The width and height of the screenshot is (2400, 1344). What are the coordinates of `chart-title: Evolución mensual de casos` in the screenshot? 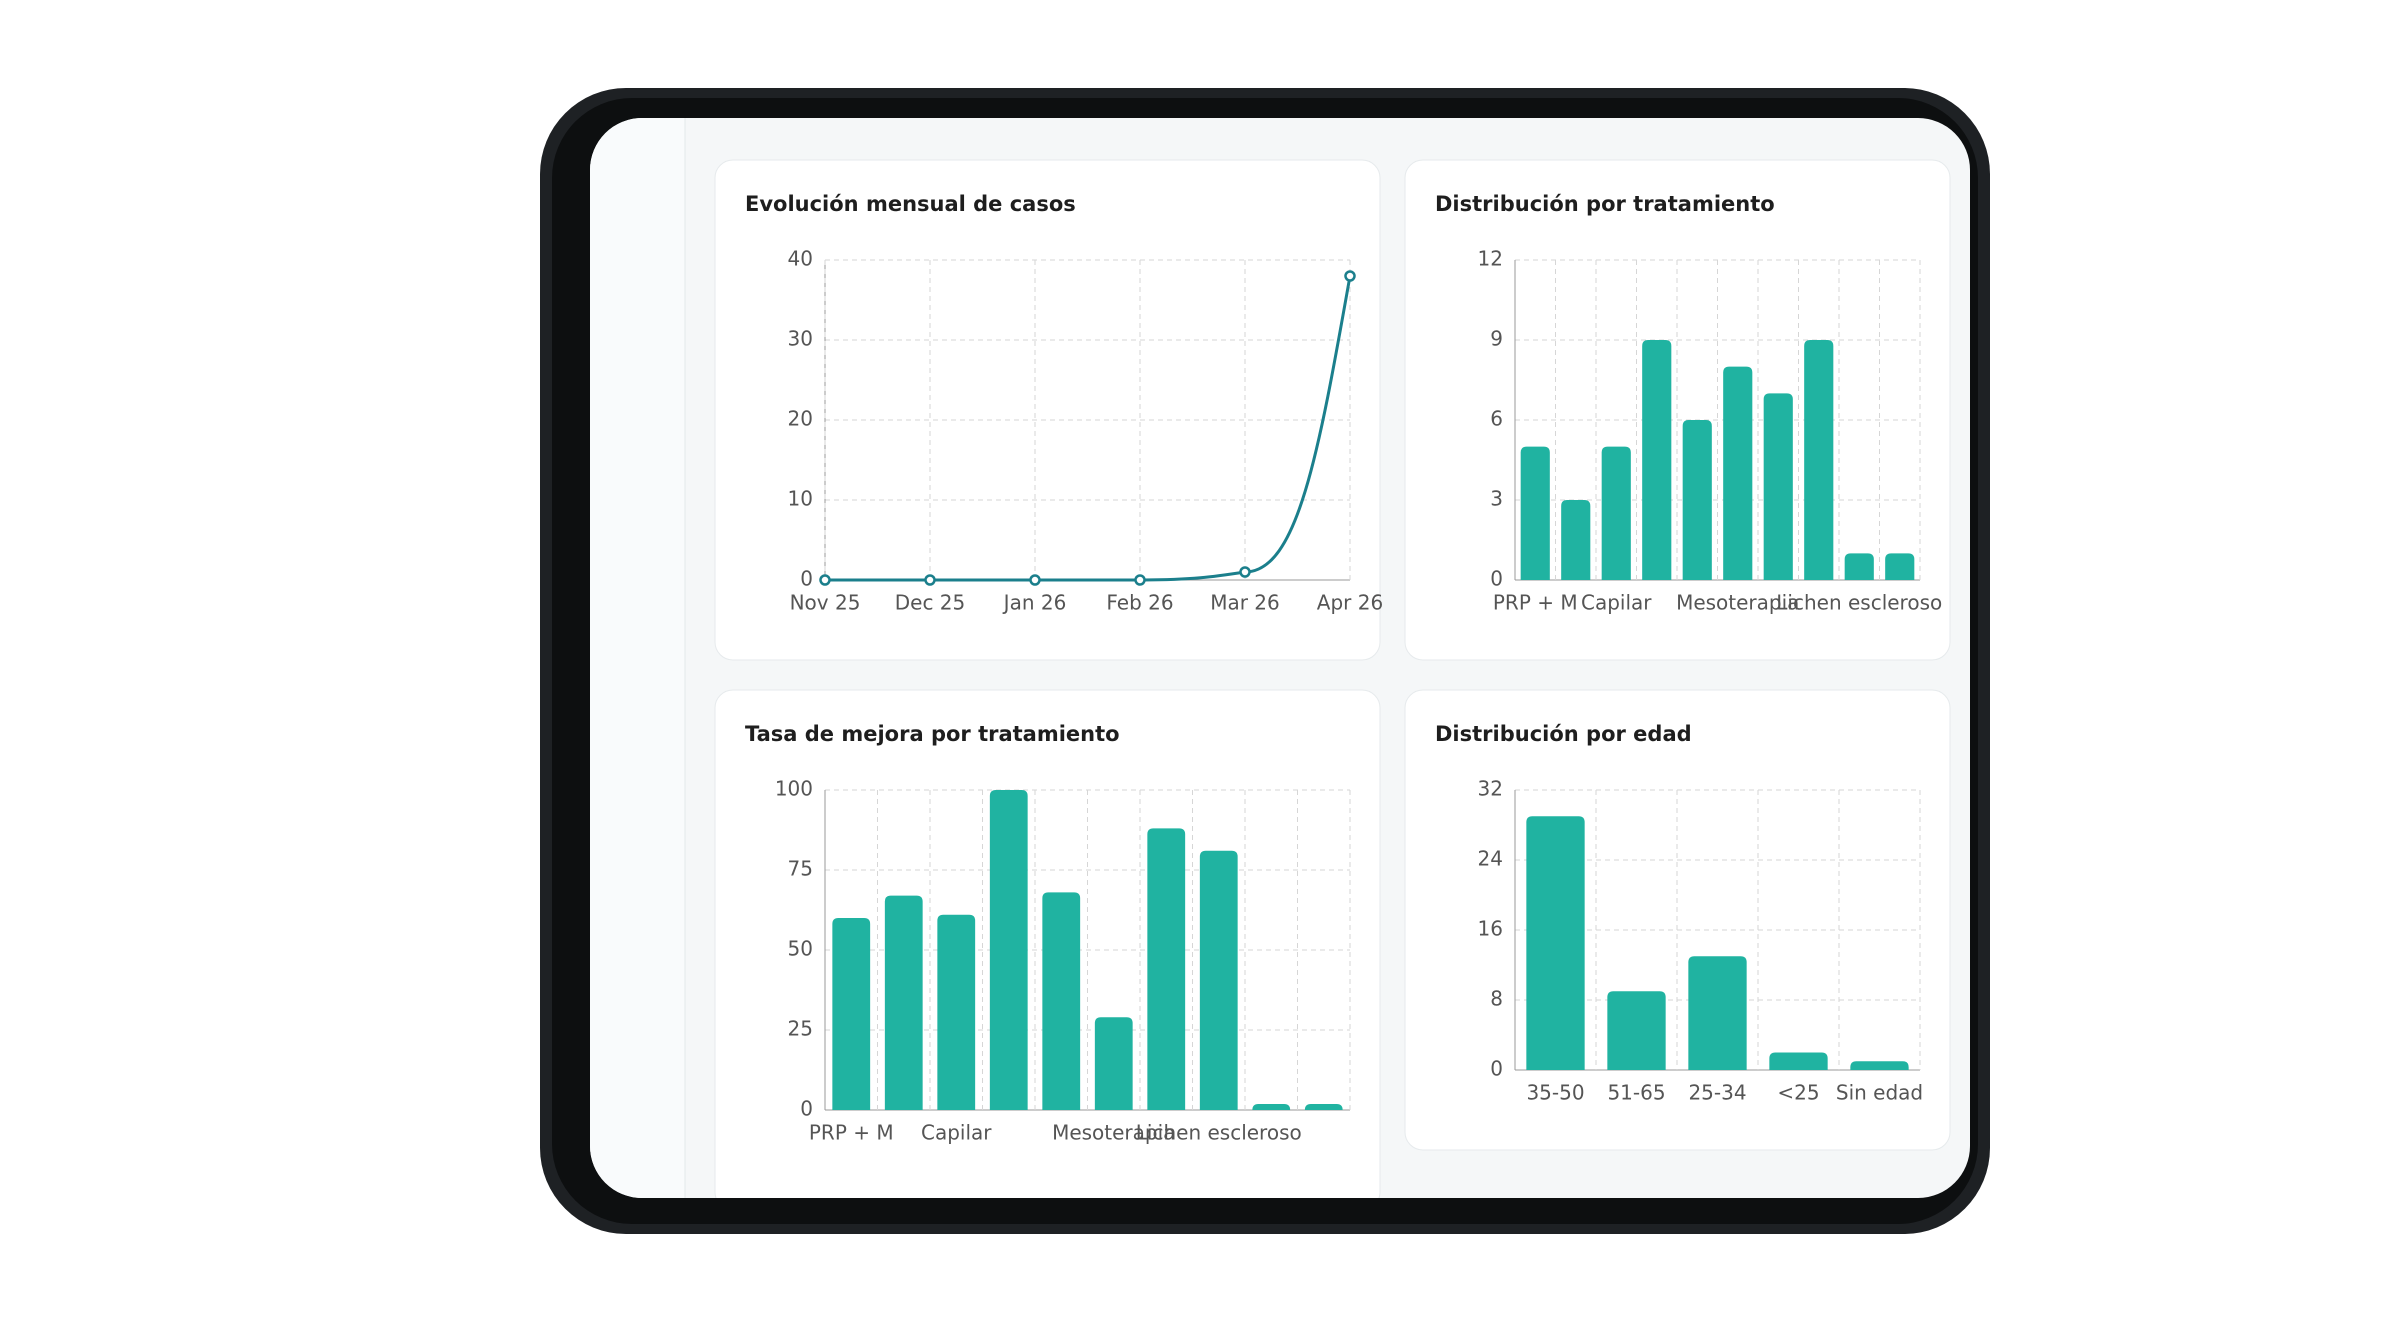 It's located at (910, 204).